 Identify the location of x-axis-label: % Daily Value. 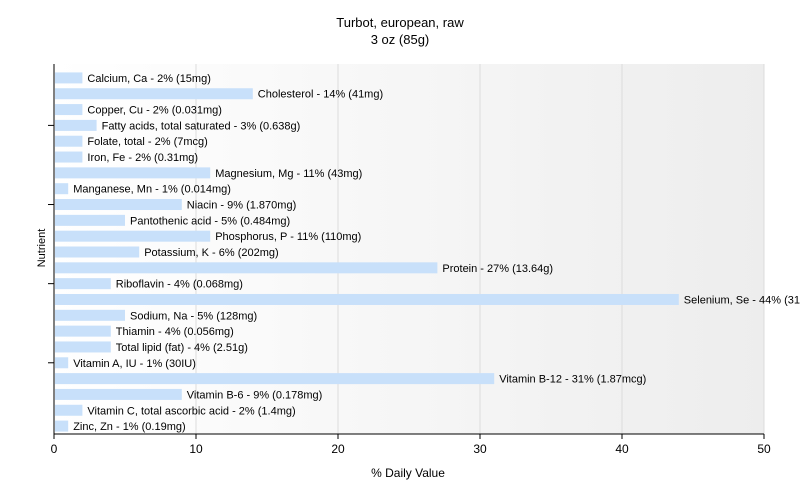
(408, 473).